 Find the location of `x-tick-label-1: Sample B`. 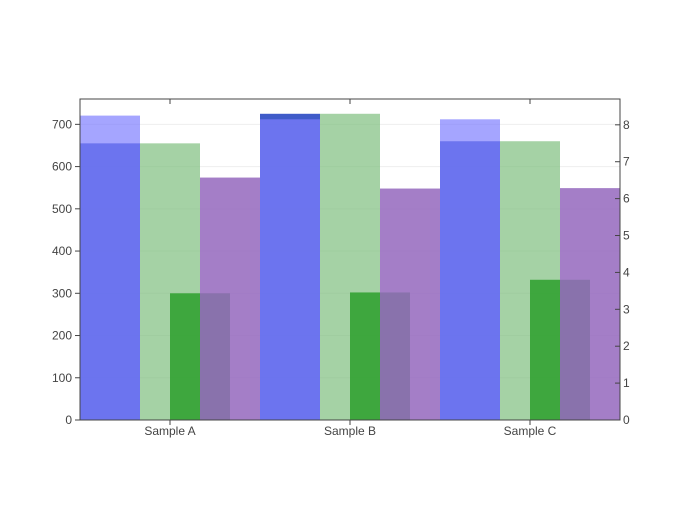

x-tick-label-1: Sample B is located at coordinates (350, 431).